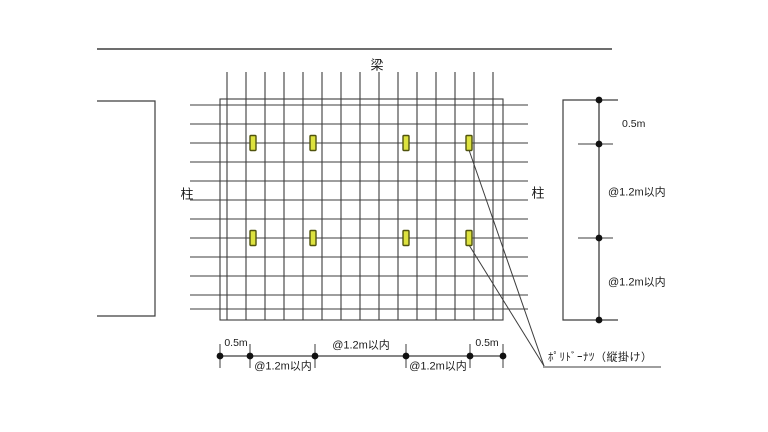  What do you see at coordinates (377, 65) in the screenshot?
I see `beam-label: 梁` at bounding box center [377, 65].